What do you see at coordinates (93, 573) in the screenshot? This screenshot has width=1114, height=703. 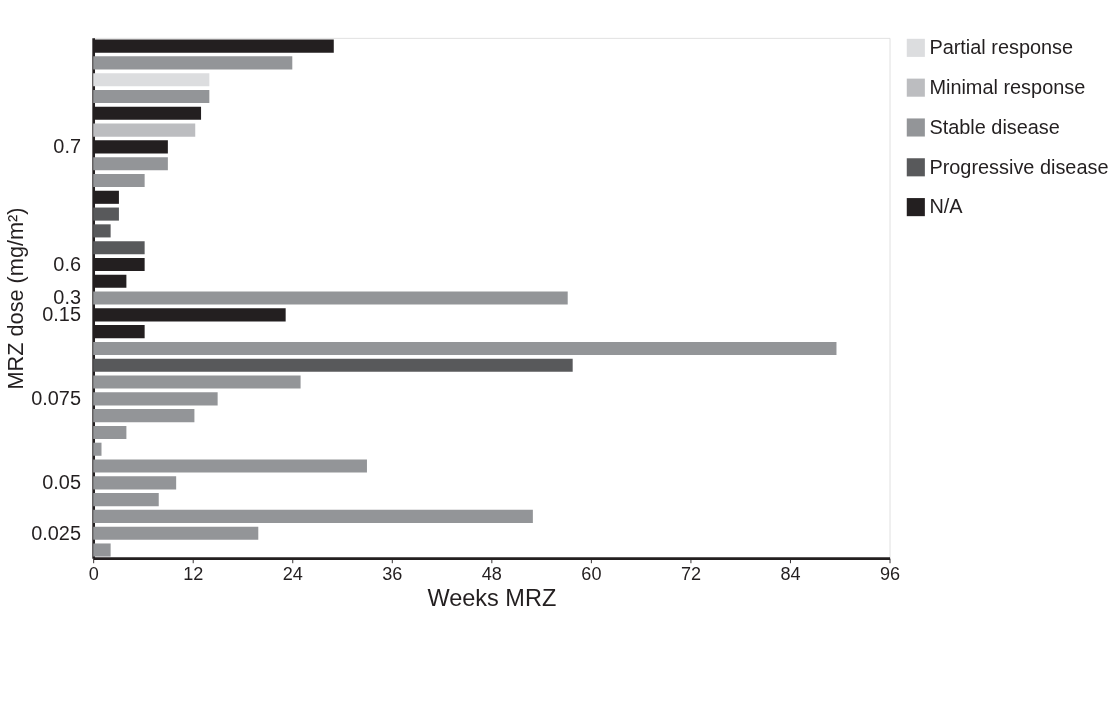 I see `x-tick-label: 0` at bounding box center [93, 573].